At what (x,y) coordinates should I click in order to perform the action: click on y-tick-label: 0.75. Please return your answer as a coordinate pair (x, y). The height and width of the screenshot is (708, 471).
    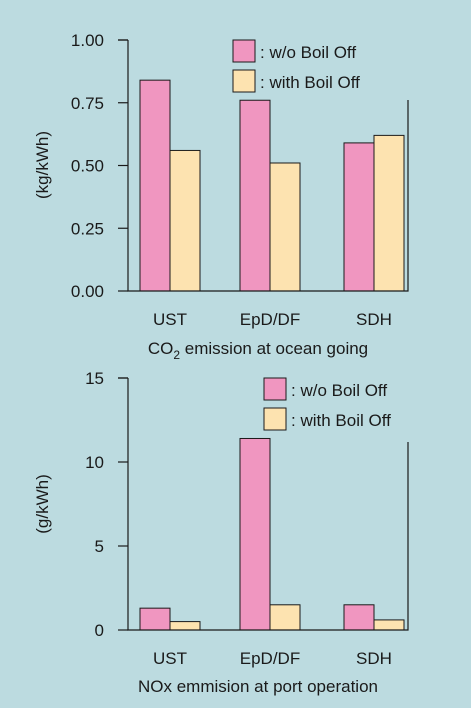
    Looking at the image, I should click on (87, 103).